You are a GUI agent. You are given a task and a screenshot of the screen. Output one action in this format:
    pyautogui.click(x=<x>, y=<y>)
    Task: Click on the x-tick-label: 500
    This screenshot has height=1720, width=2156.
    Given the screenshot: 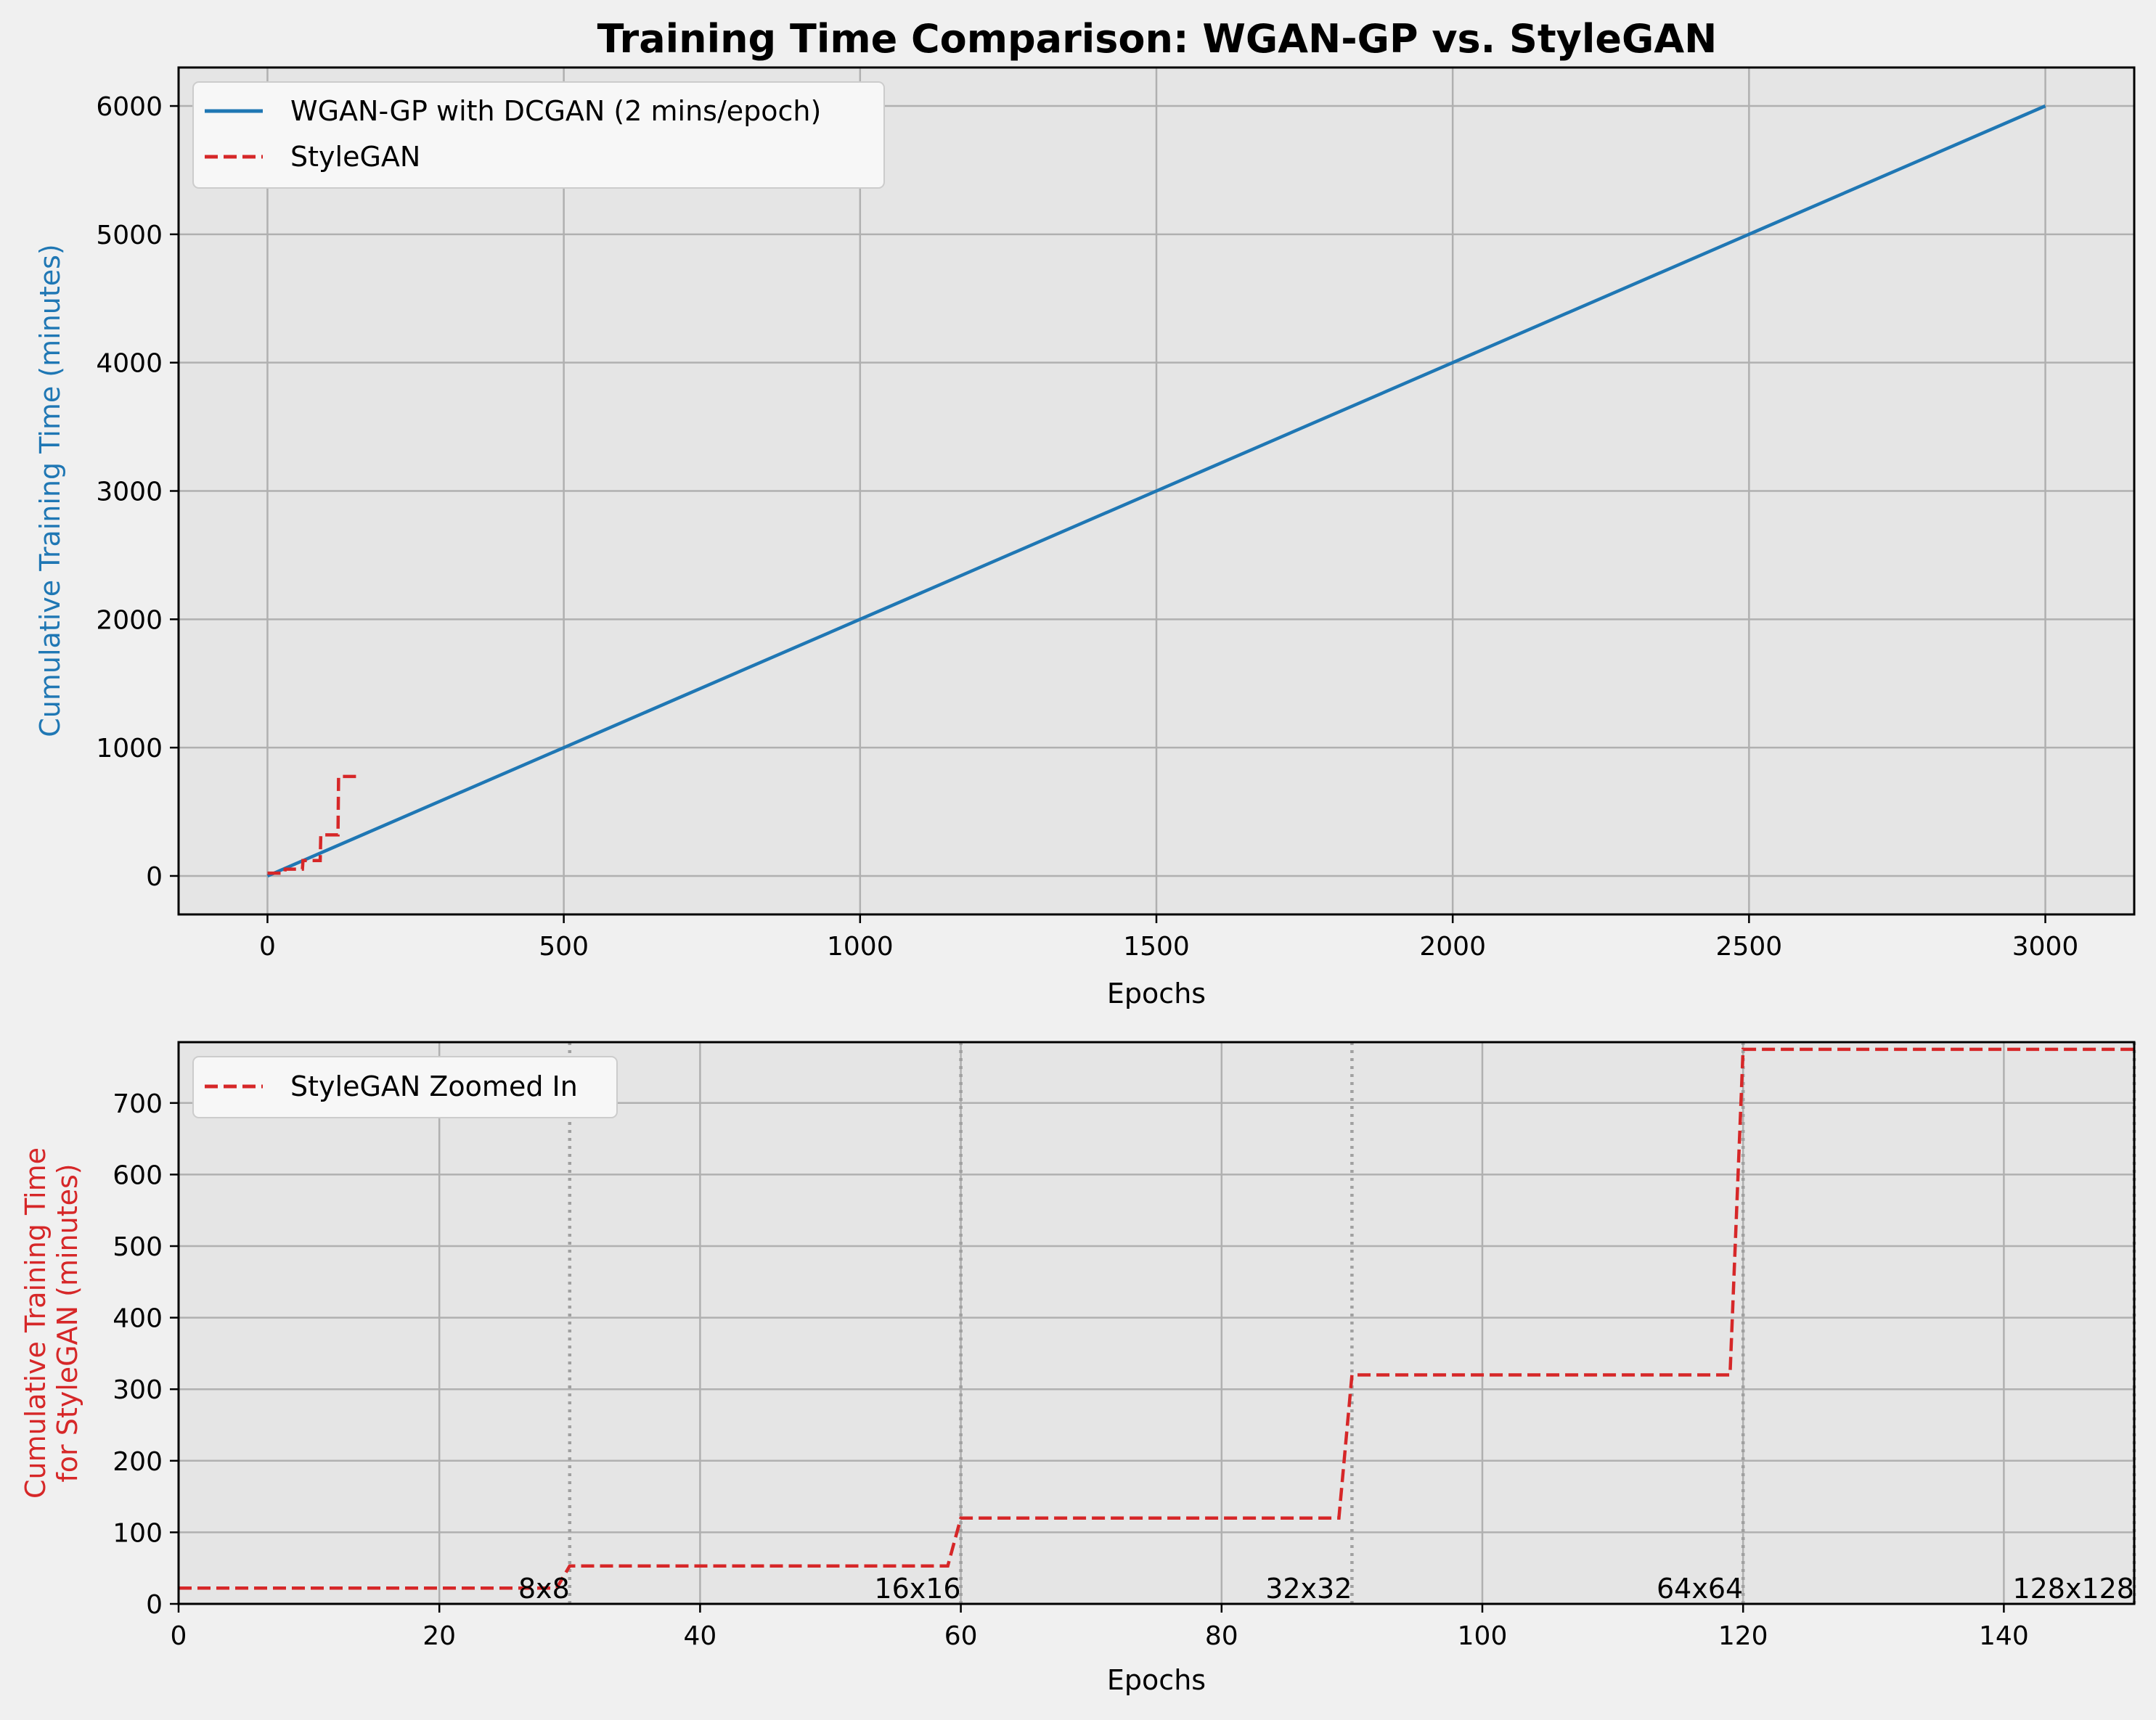 What is the action you would take?
    pyautogui.click(x=564, y=947)
    